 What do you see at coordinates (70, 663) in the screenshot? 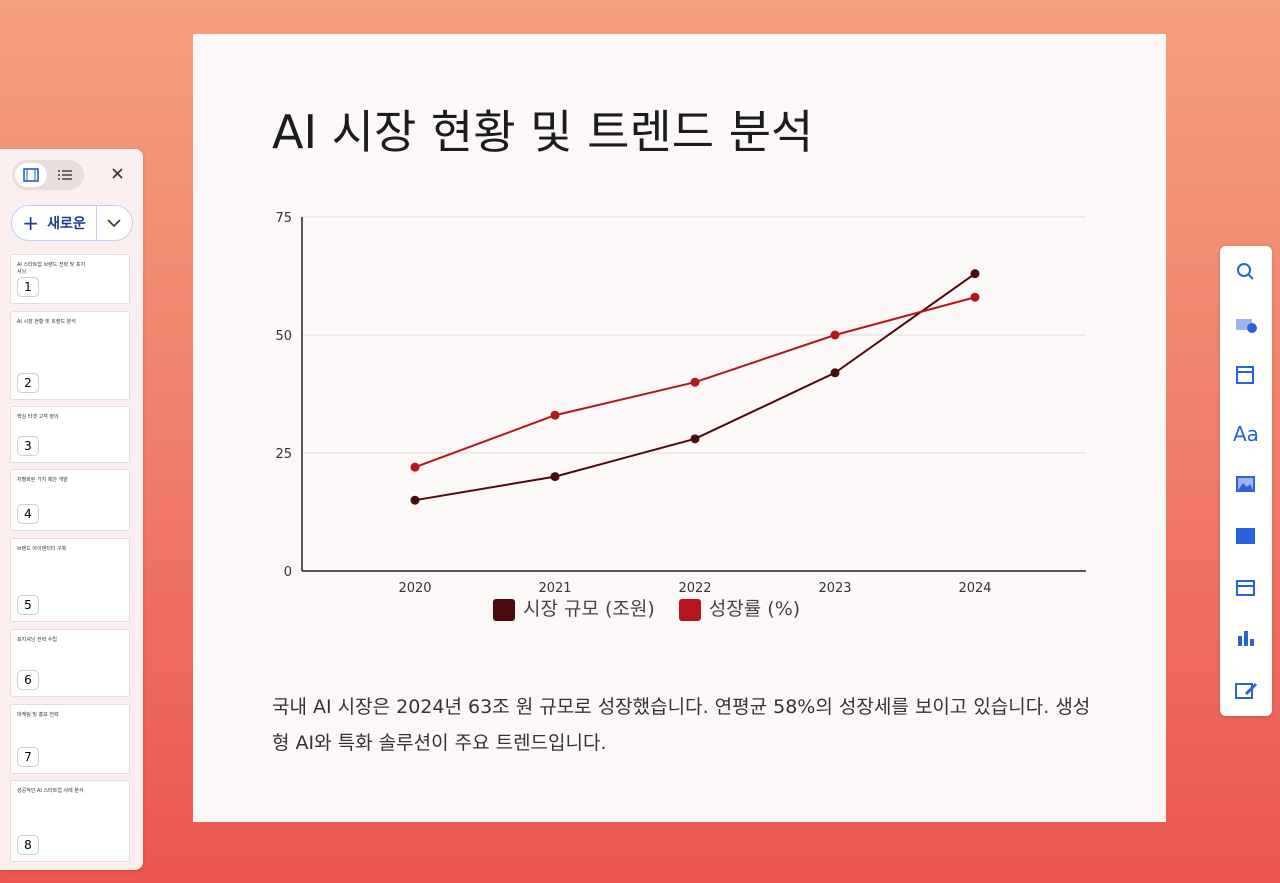
I see `slide-thumbnail: 포지셔닝 전략 수립 6` at bounding box center [70, 663].